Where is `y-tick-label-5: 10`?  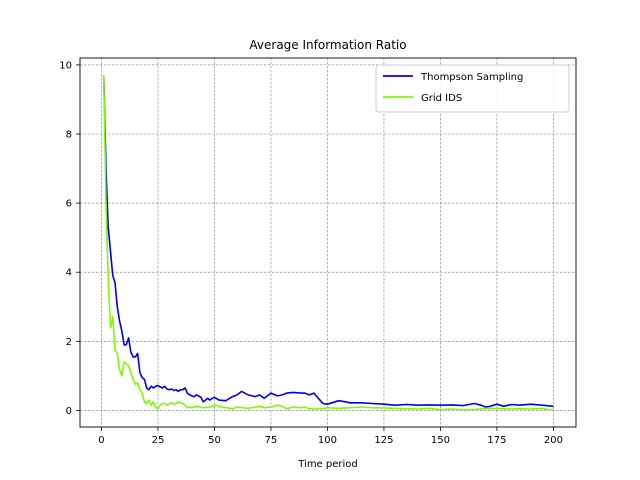 y-tick-label-5: 10 is located at coordinates (65, 65).